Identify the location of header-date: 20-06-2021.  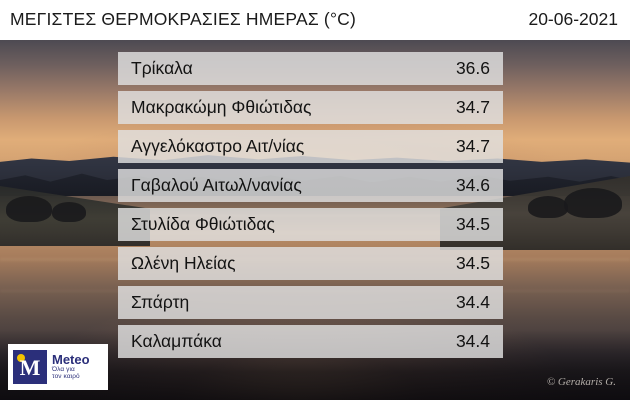
(573, 19).